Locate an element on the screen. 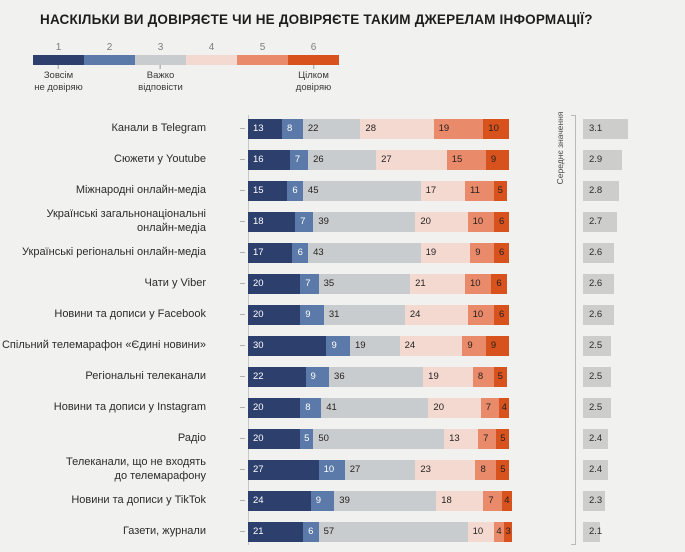 The width and height of the screenshot is (685, 552). bar-segment: 8 is located at coordinates (311, 407).